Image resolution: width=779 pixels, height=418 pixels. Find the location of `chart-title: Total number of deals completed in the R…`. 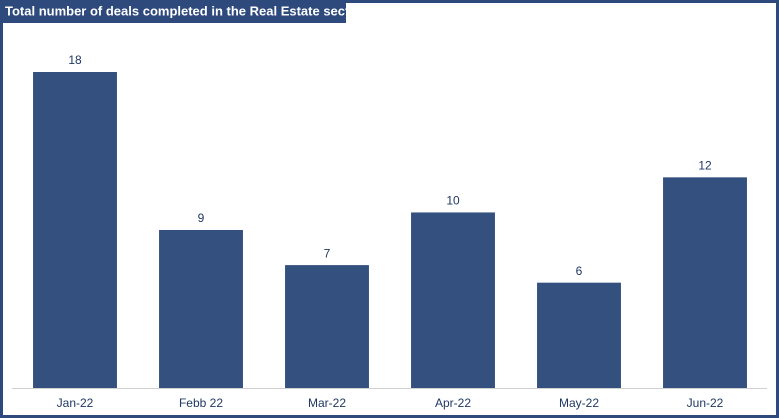

chart-title: Total number of deals completed in the R… is located at coordinates (211, 10).